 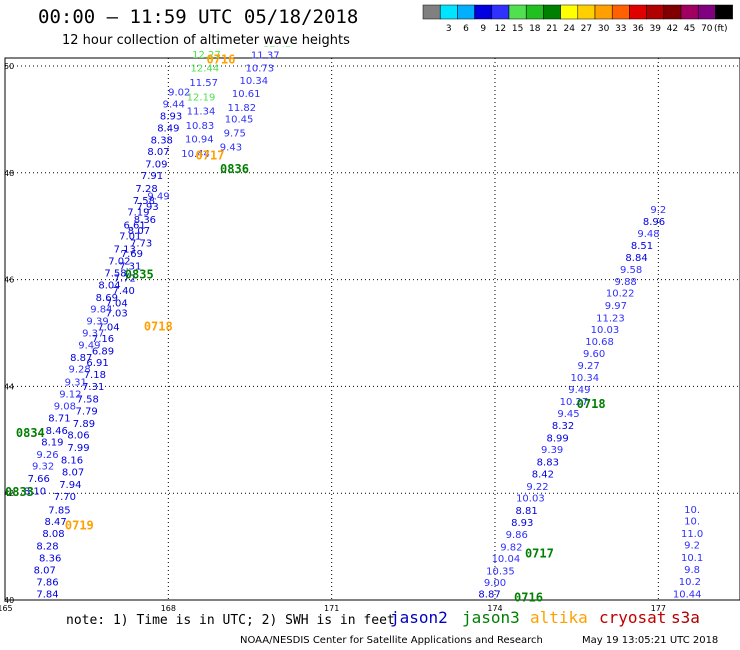 What do you see at coordinates (638, 29) in the screenshot?
I see `legend-tick-label: 36` at bounding box center [638, 29].